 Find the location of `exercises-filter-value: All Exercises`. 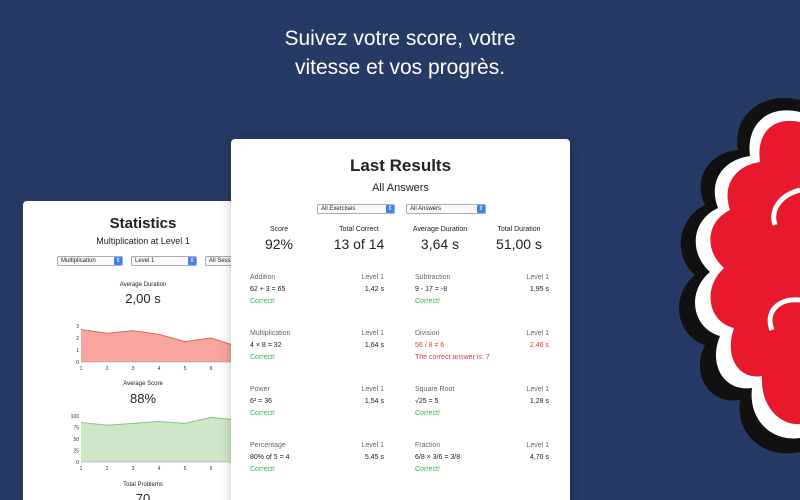

exercises-filter-value: All Exercises is located at coordinates (338, 209).